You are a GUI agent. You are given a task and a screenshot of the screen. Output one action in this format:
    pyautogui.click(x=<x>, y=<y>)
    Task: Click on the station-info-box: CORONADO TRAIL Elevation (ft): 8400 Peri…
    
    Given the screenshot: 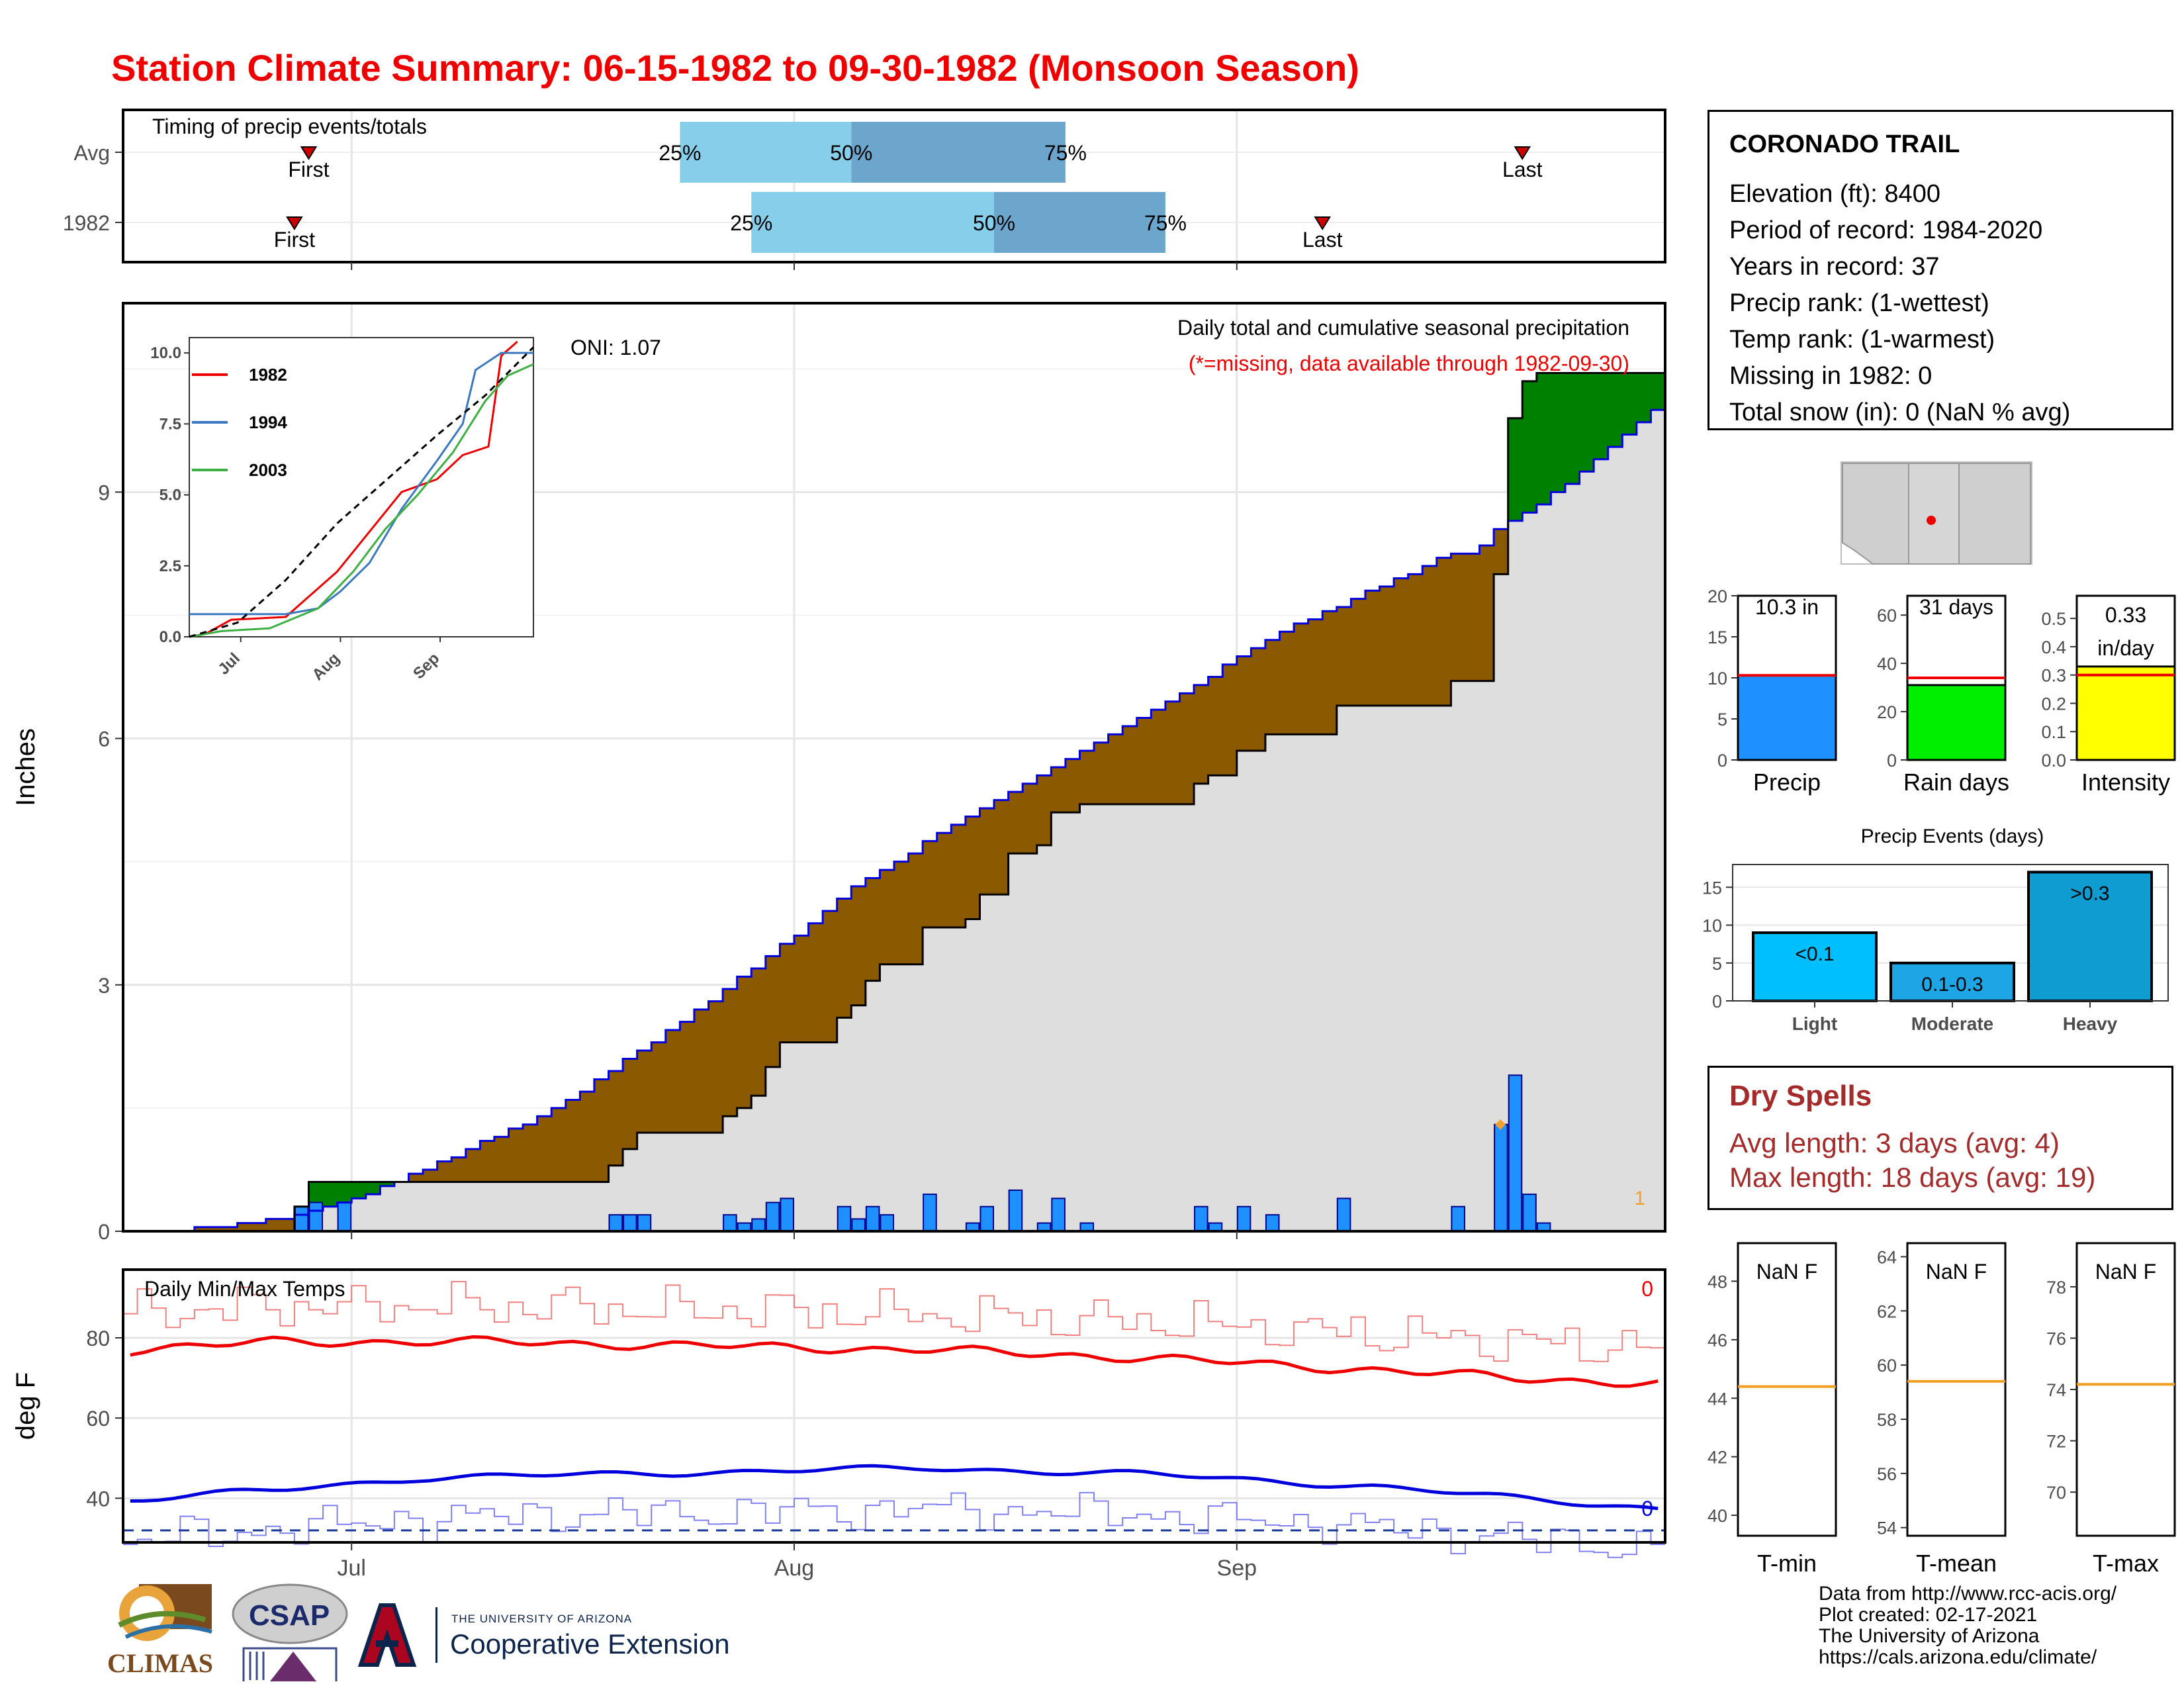 What is the action you would take?
    pyautogui.click(x=1940, y=270)
    